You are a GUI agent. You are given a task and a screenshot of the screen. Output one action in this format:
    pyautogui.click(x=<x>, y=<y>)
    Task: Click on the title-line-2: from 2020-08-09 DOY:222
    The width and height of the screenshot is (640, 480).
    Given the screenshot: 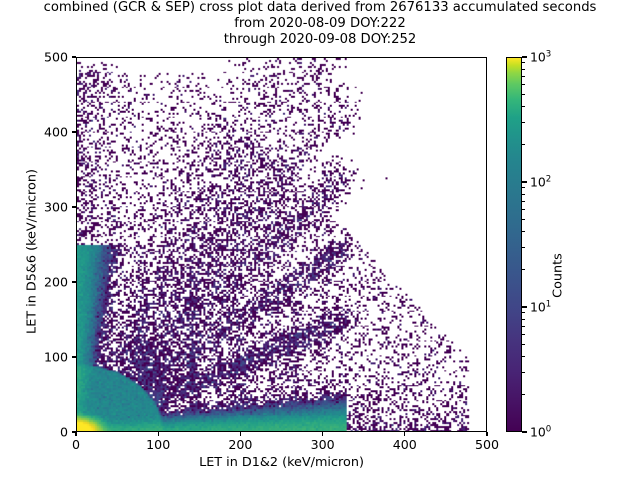 What is the action you would take?
    pyautogui.click(x=320, y=23)
    